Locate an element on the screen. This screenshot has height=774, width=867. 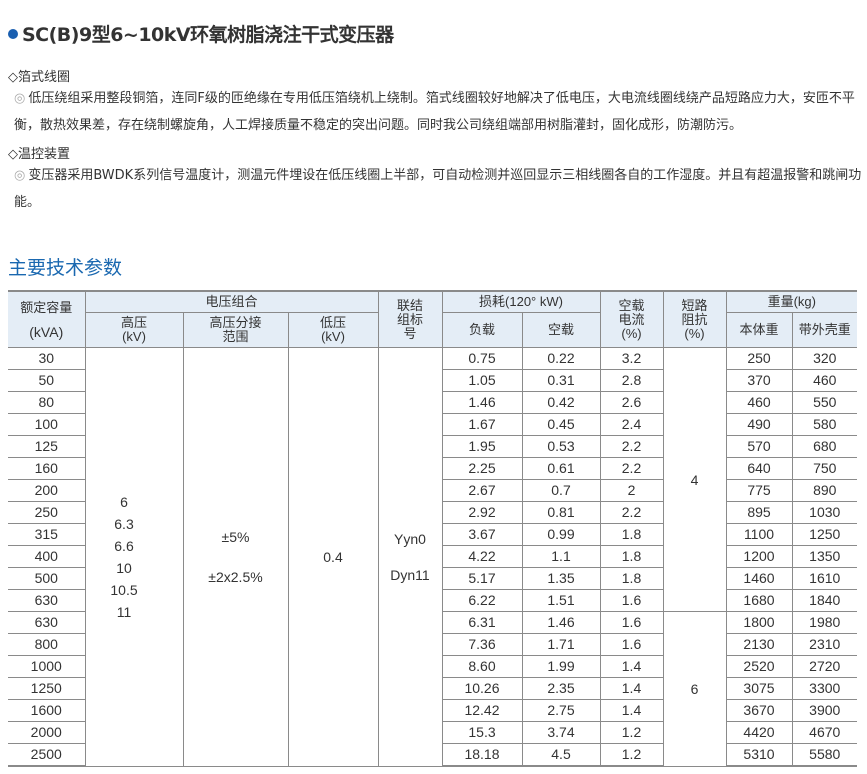
bullet-dot-icon is located at coordinates (13, 34).